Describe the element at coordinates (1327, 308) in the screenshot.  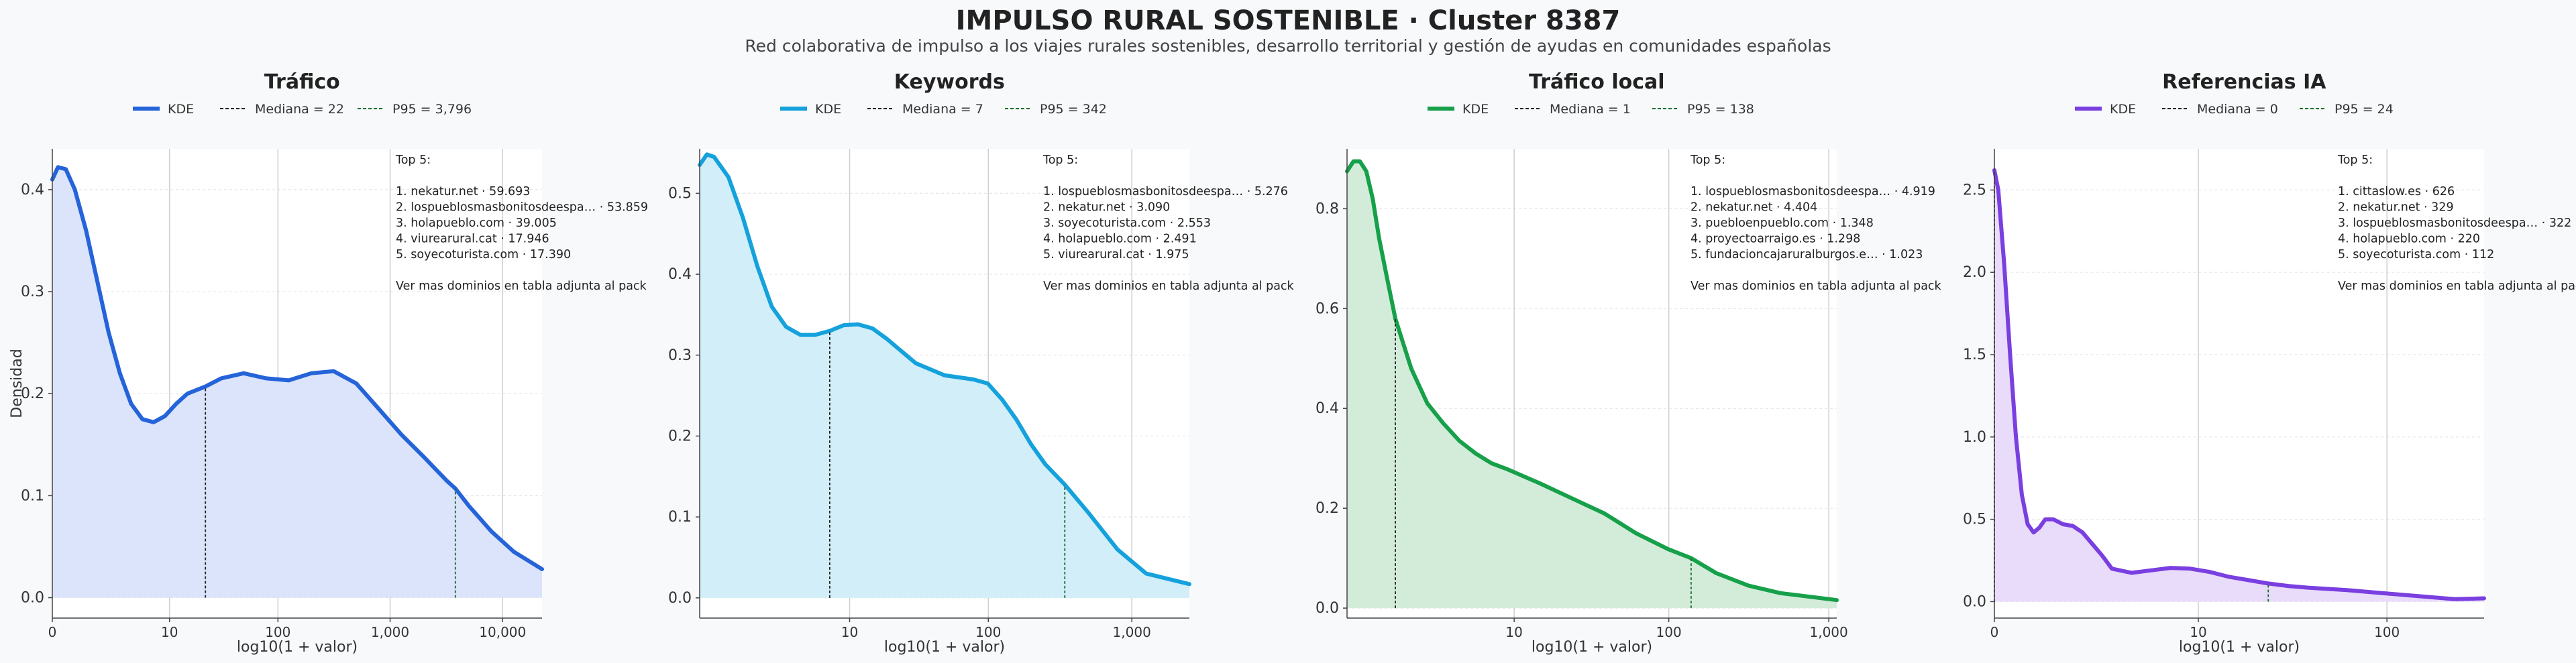
I see `y-tick-label: 0.6` at that location.